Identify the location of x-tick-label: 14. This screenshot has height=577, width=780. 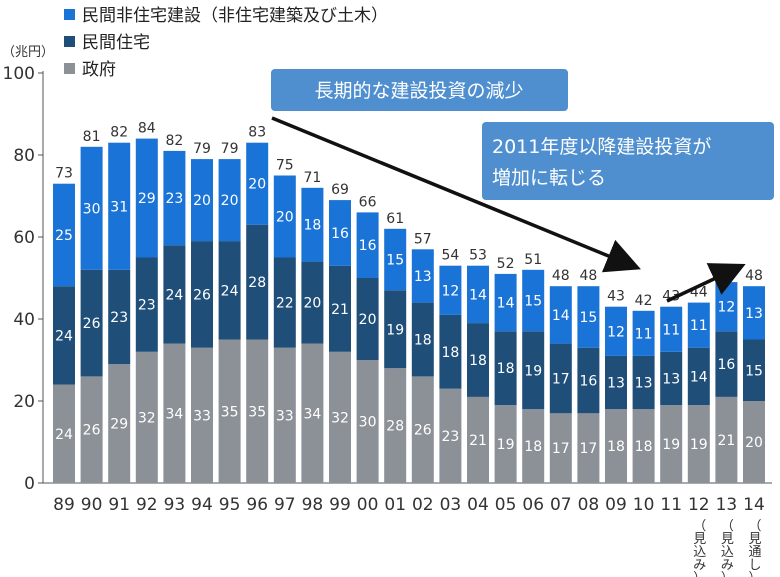
(754, 505).